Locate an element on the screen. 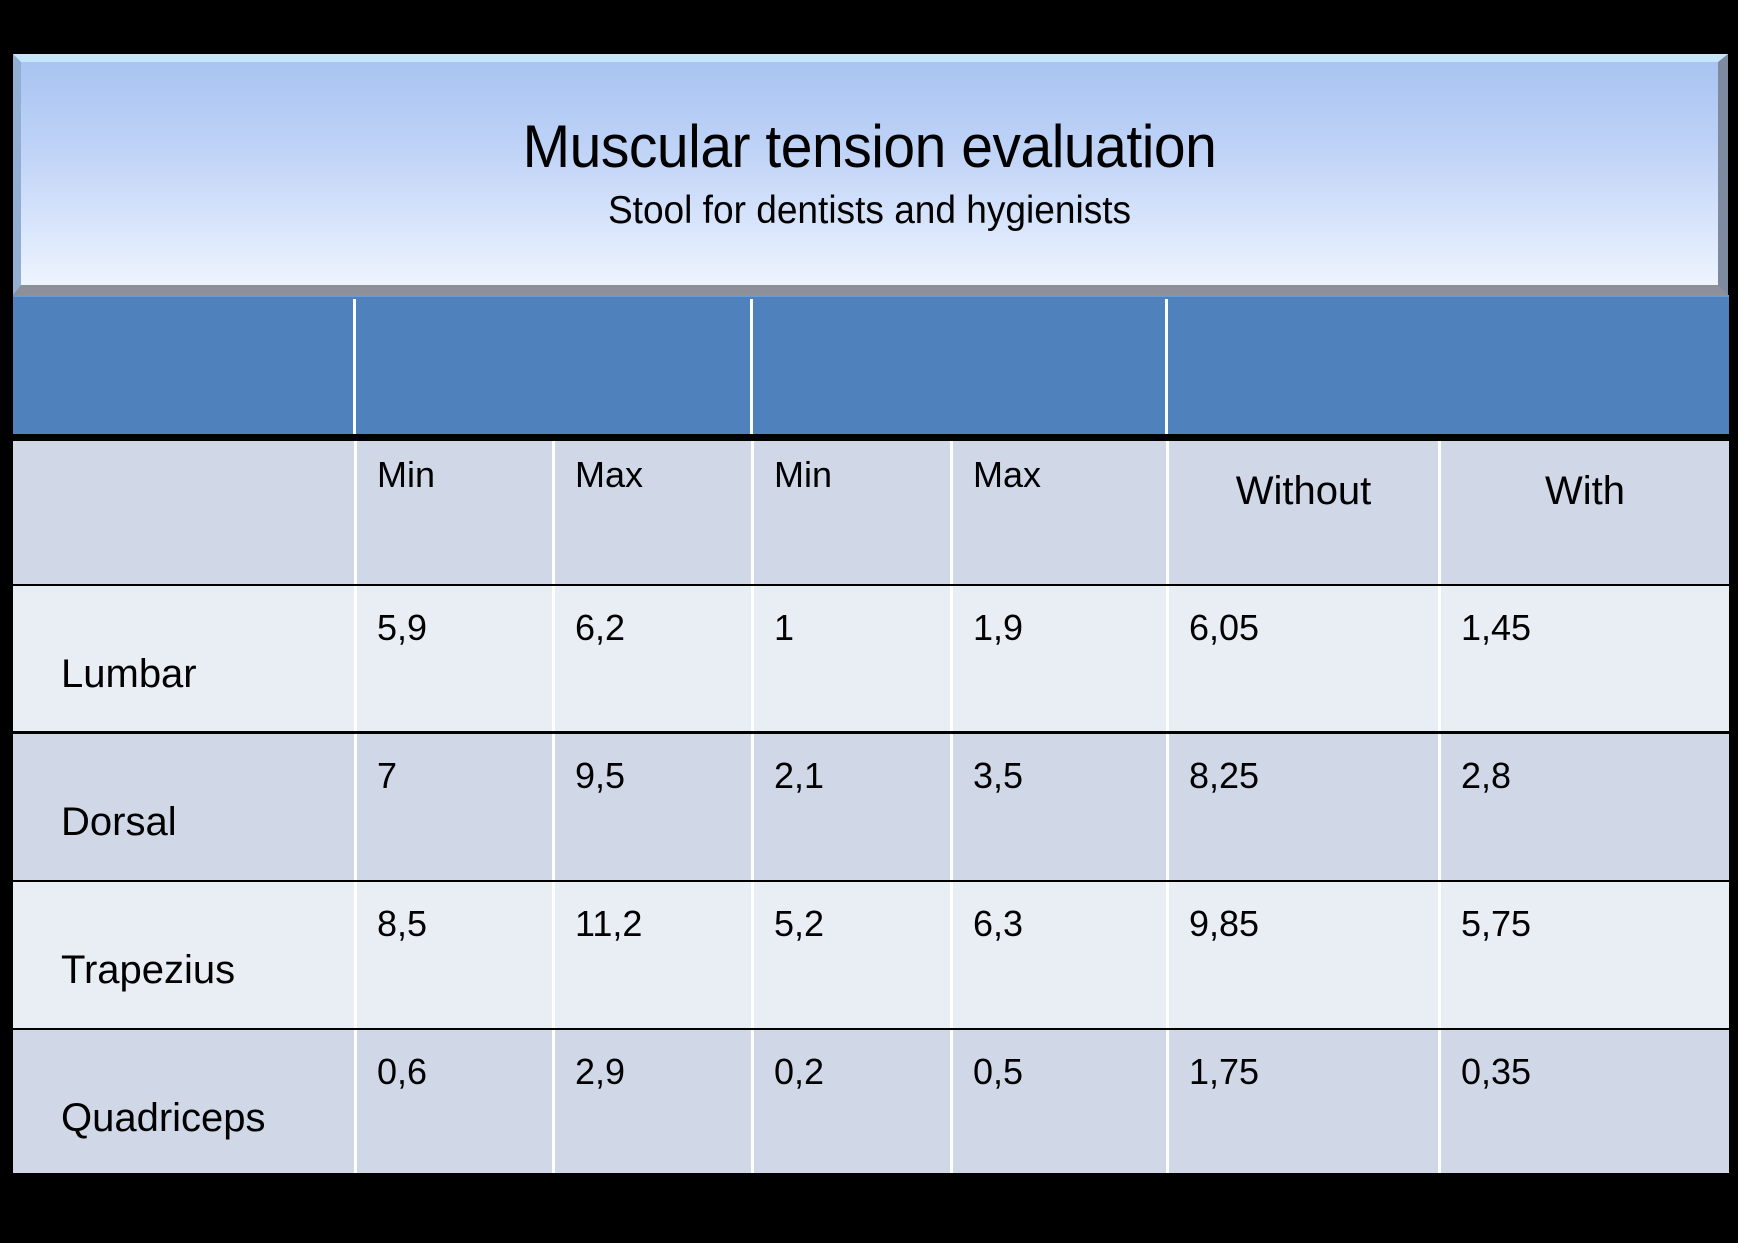 Image resolution: width=1738 pixels, height=1243 pixels. table-subheader-row: Min Max Min Max Without With is located at coordinates (871, 512).